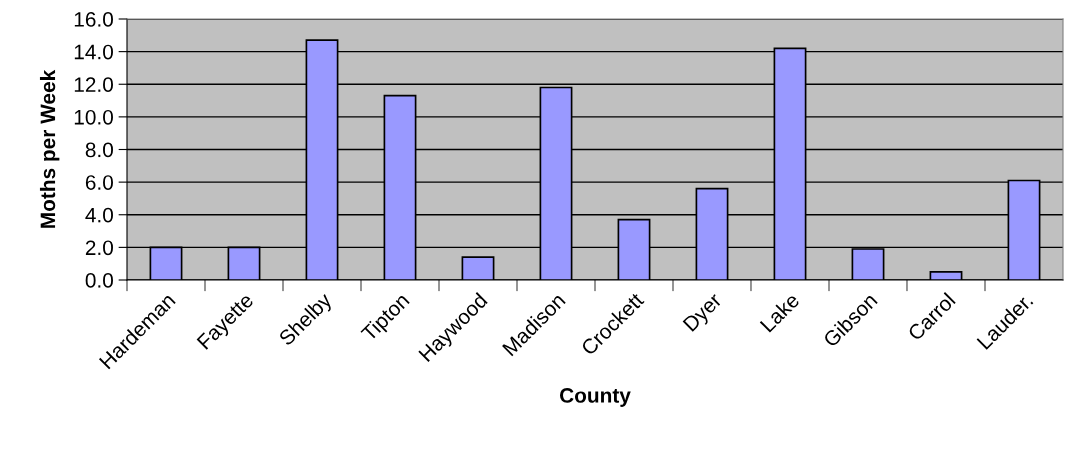 This screenshot has width=1065, height=460. What do you see at coordinates (93, 117) in the screenshot?
I see `y-tick-label: 10.0` at bounding box center [93, 117].